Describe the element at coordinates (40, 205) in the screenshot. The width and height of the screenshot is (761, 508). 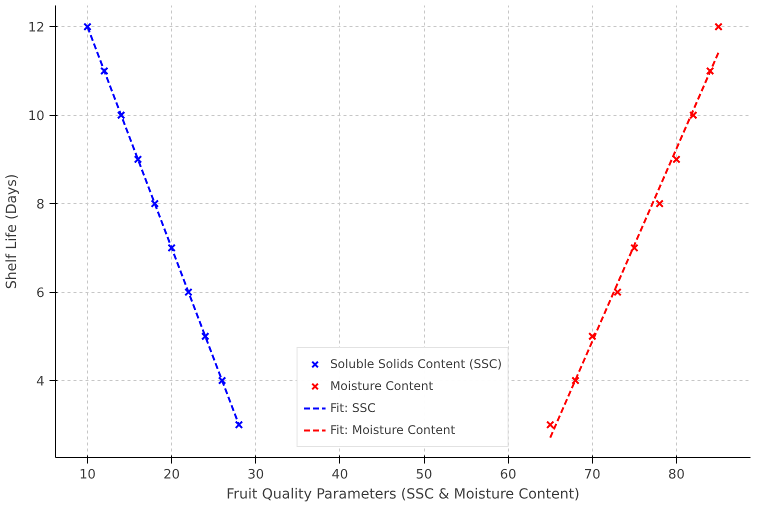
I see `y-tick-label: 8` at that location.